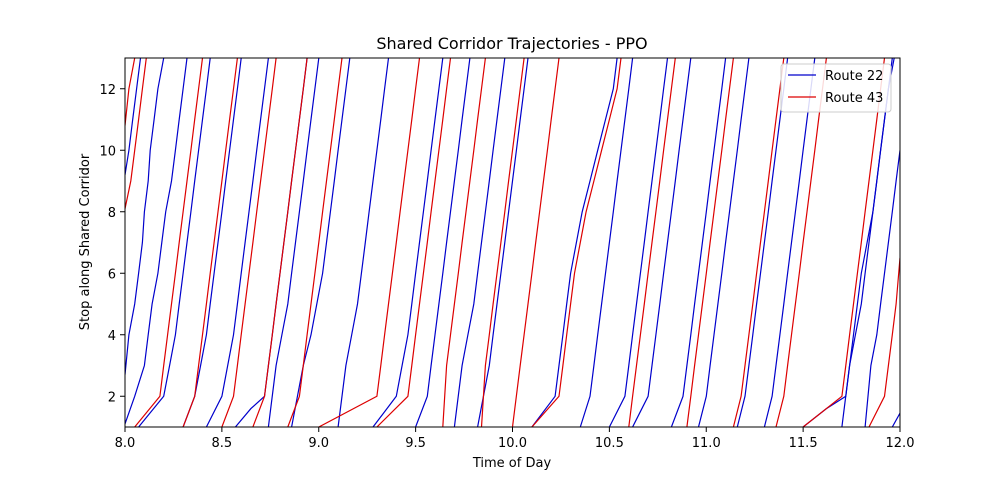 This screenshot has height=480, width=1000. I want to click on y-tick-label: 12, so click(107, 90).